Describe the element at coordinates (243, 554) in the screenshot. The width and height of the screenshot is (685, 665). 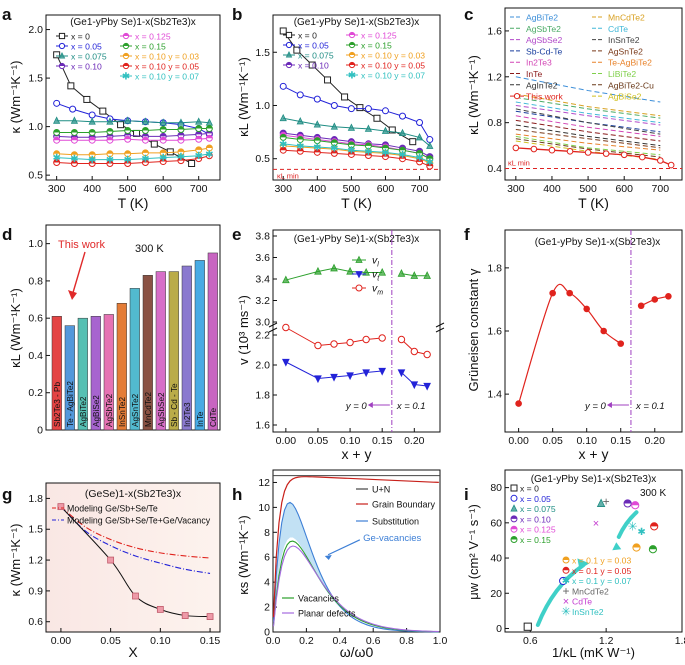
I see `y-axis-label: κs (Wm⁻¹K⁻¹)` at that location.